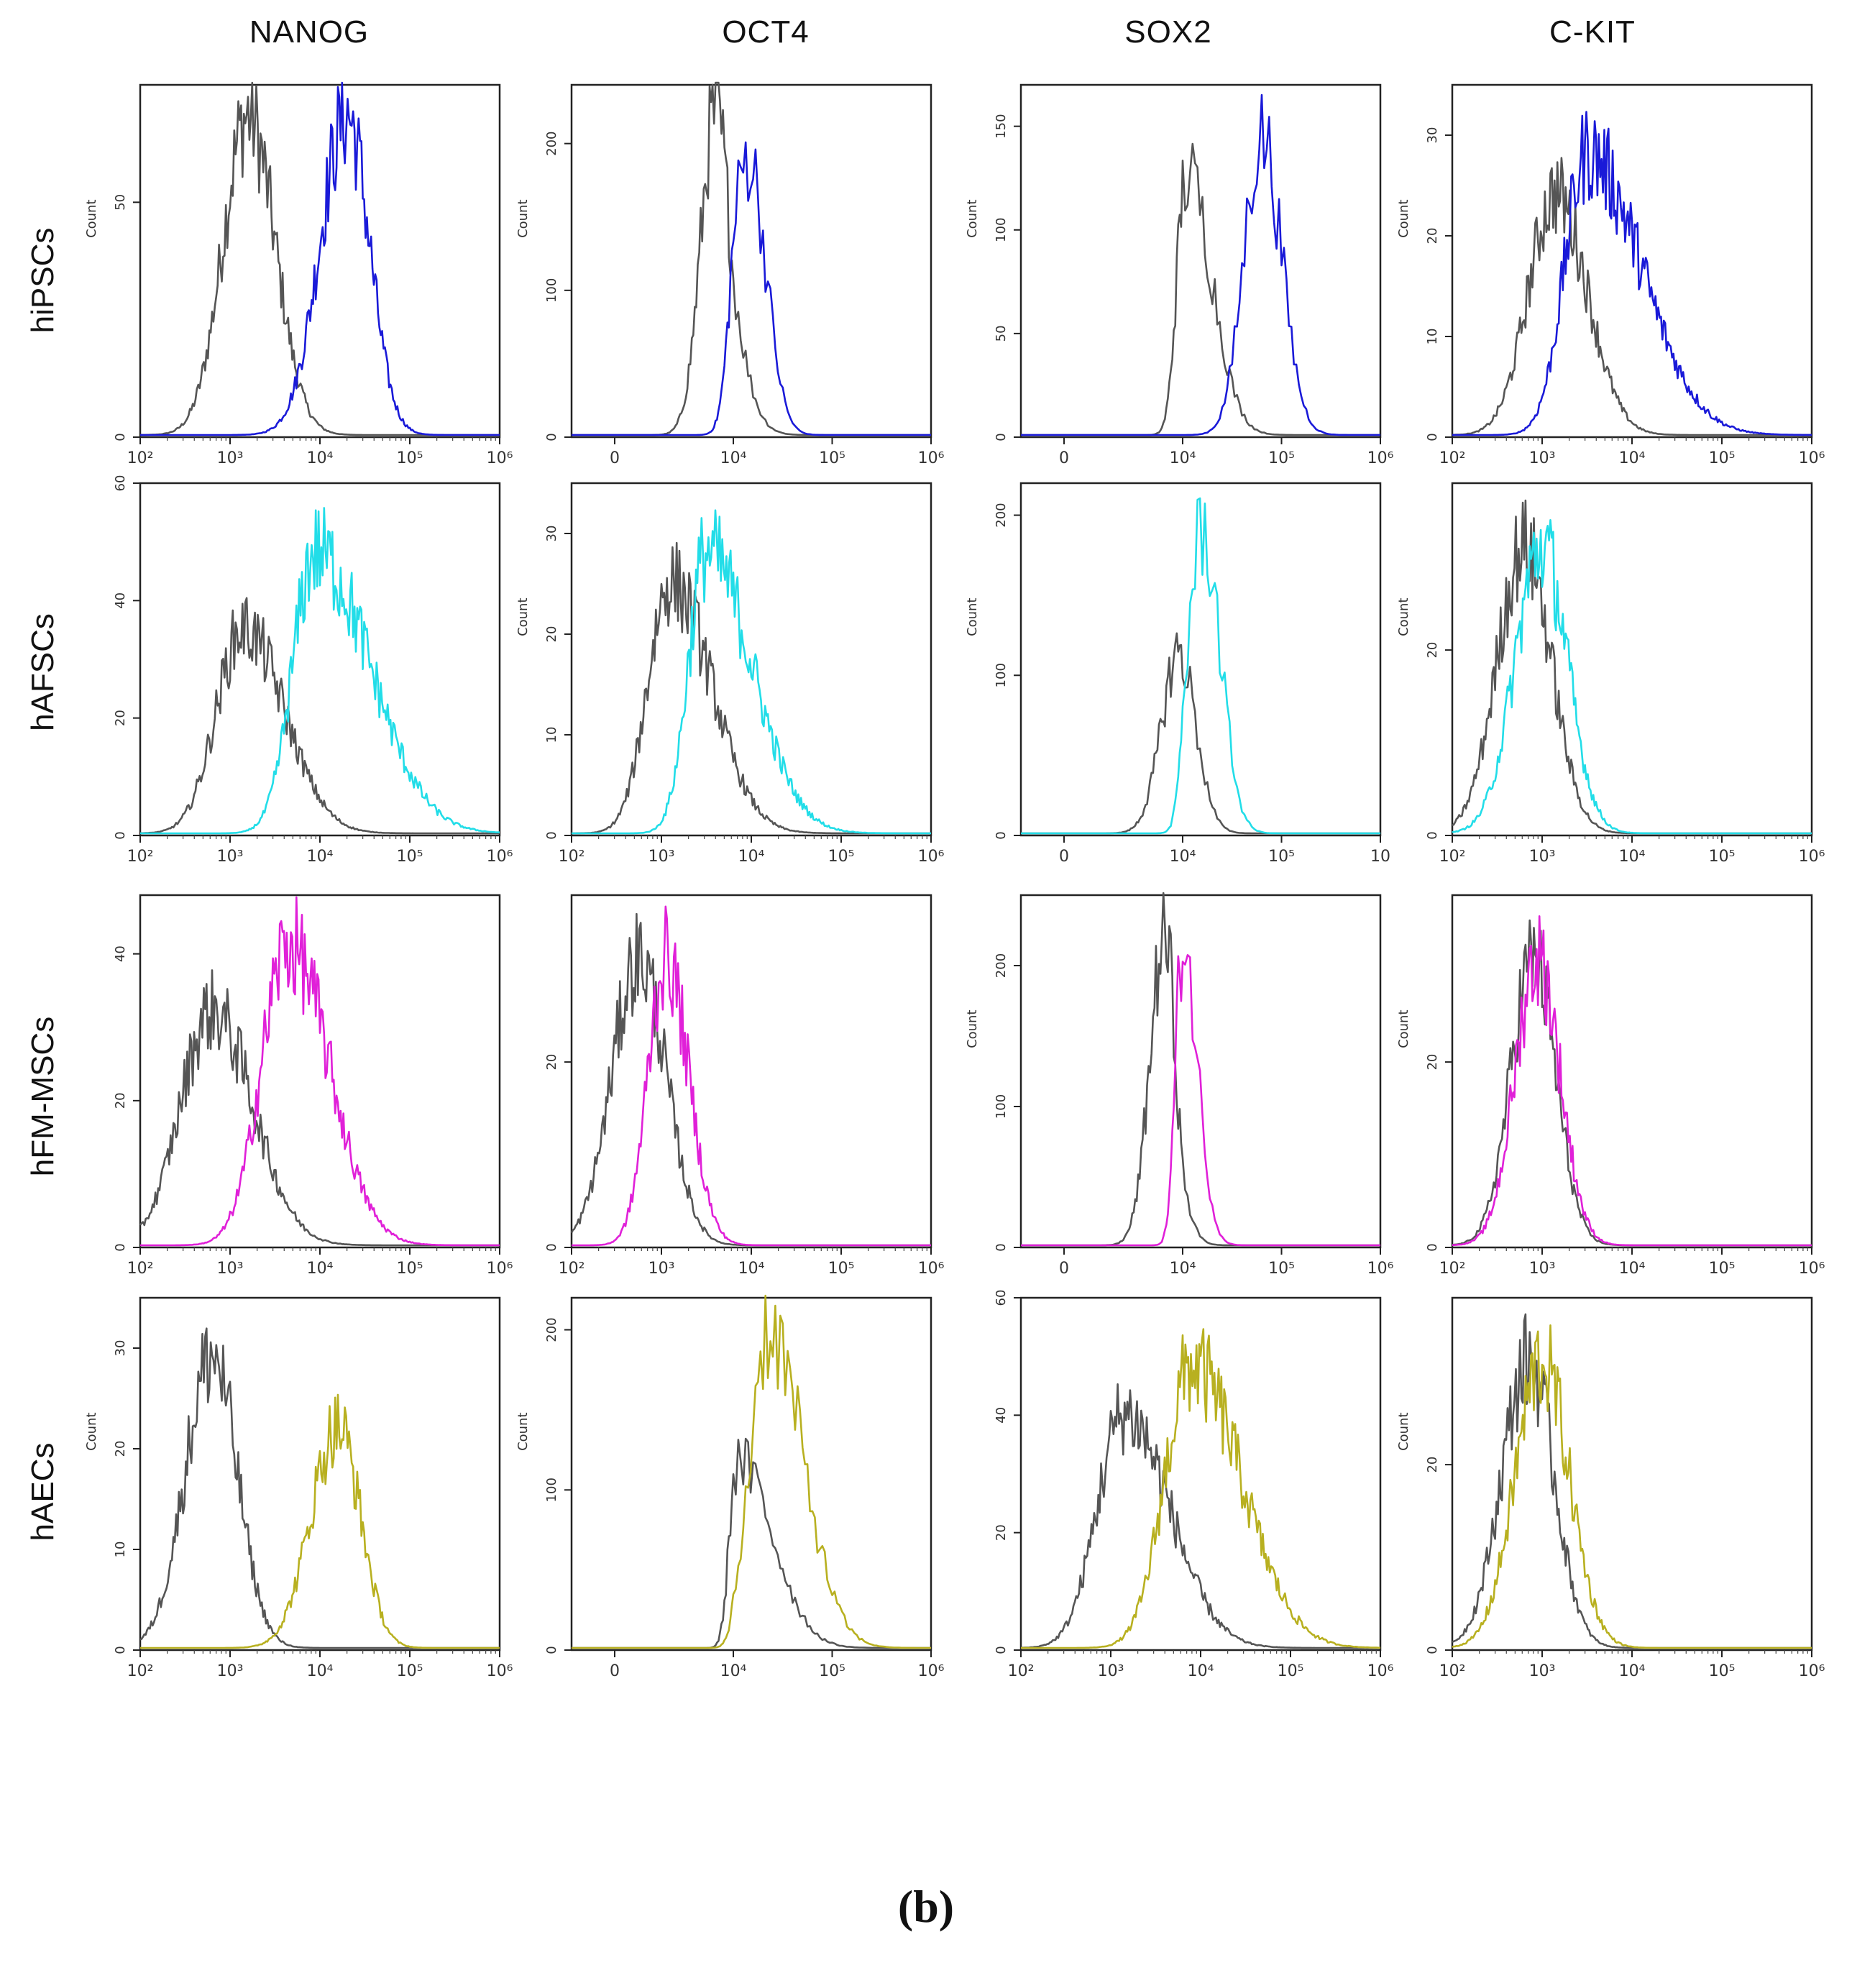  Describe the element at coordinates (1194, 1485) in the screenshot. I see `histogram-haecs-sox2: 0 20 40 60 10² 10³ 10⁴ 10⁵ 10⁶` at that location.